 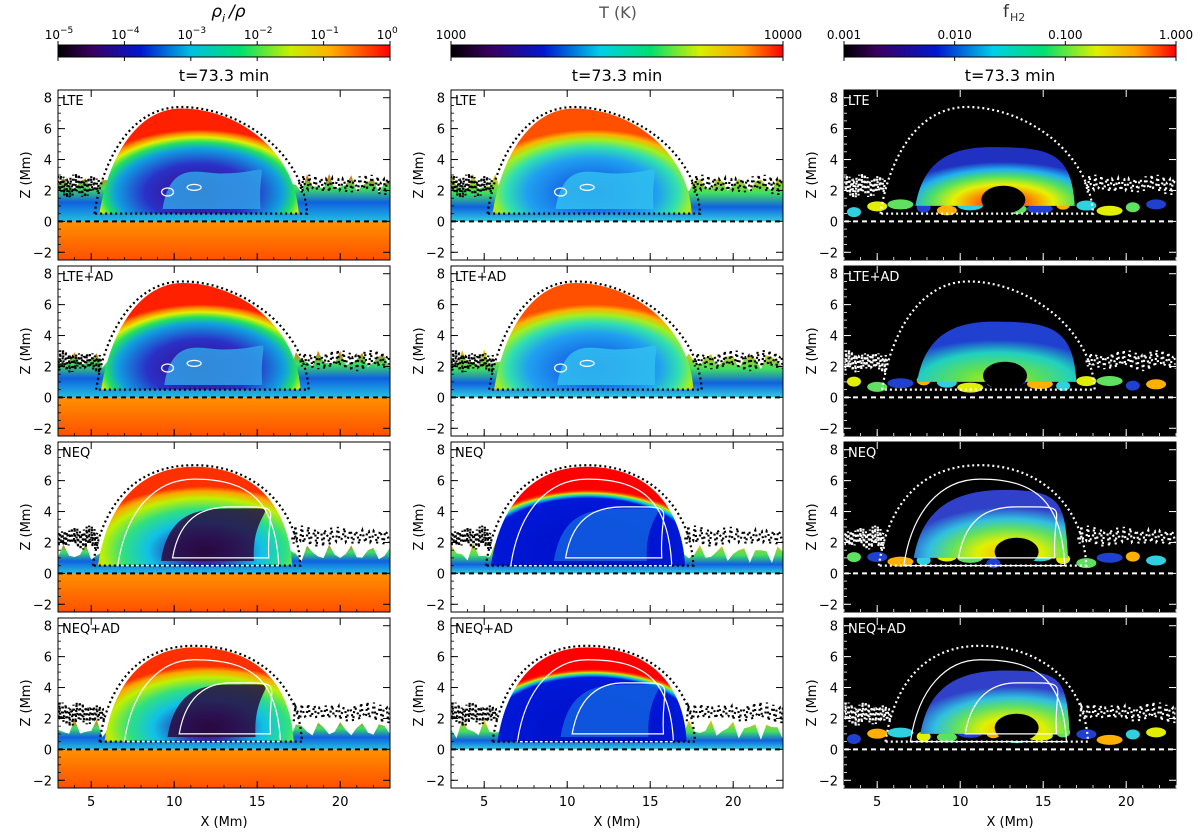 I want to click on colorbar-tick-exponent: −1, so click(x=332, y=31).